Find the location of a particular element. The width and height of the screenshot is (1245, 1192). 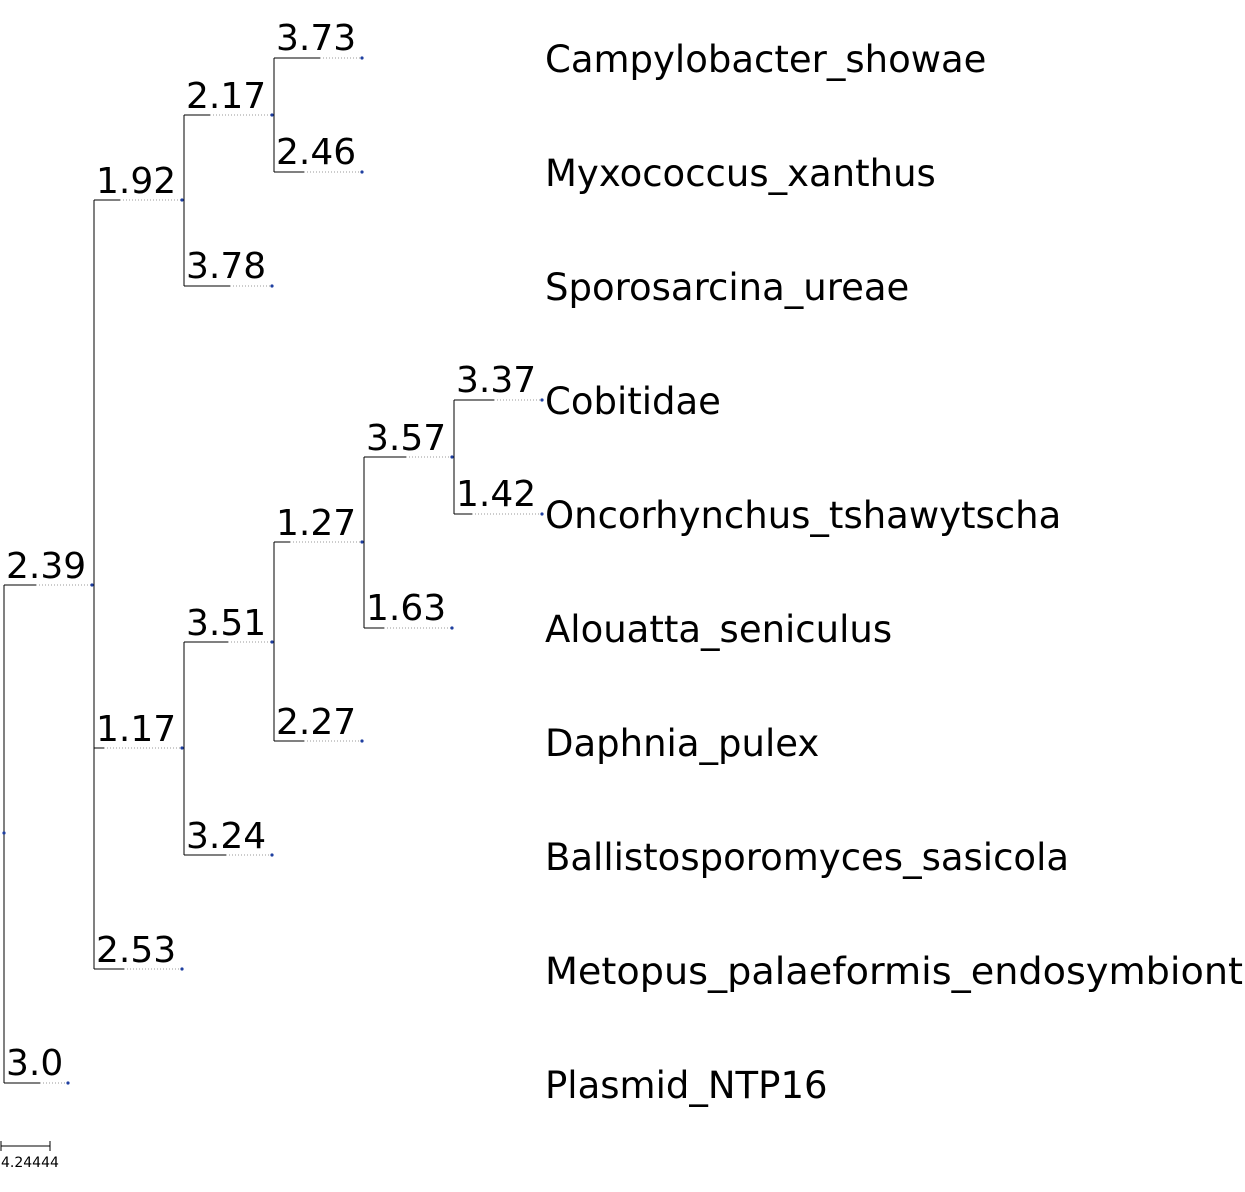

scale-bar: 4.24444 is located at coordinates (29, 1156).